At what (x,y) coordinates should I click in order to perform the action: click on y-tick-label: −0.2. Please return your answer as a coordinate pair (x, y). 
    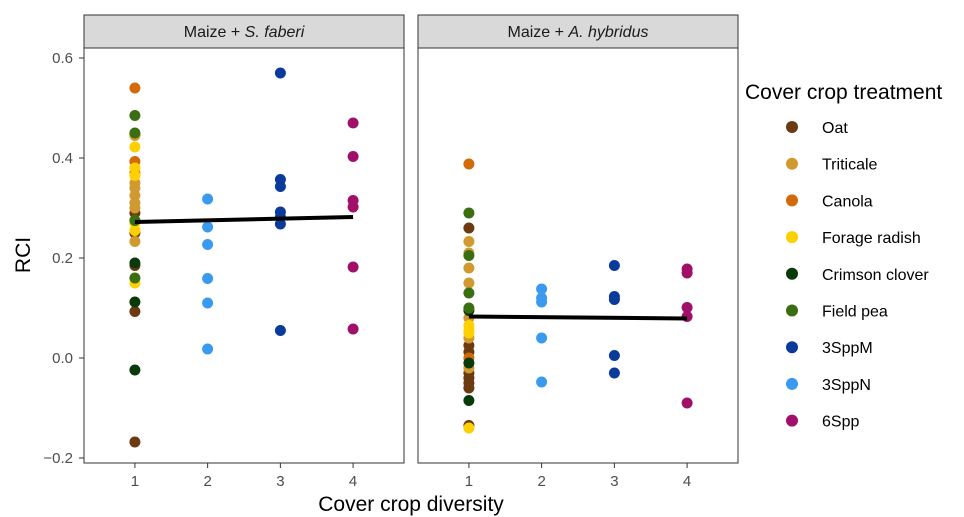
    Looking at the image, I should click on (58, 458).